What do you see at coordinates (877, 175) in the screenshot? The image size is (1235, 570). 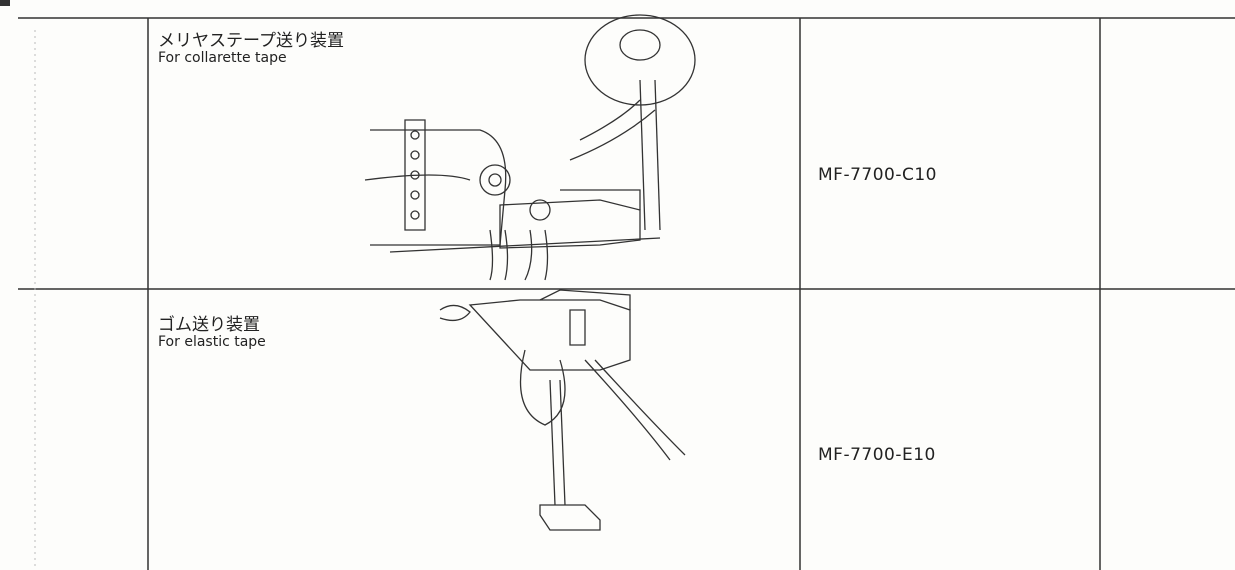 I see `part-number: MF-7700-C10` at bounding box center [877, 175].